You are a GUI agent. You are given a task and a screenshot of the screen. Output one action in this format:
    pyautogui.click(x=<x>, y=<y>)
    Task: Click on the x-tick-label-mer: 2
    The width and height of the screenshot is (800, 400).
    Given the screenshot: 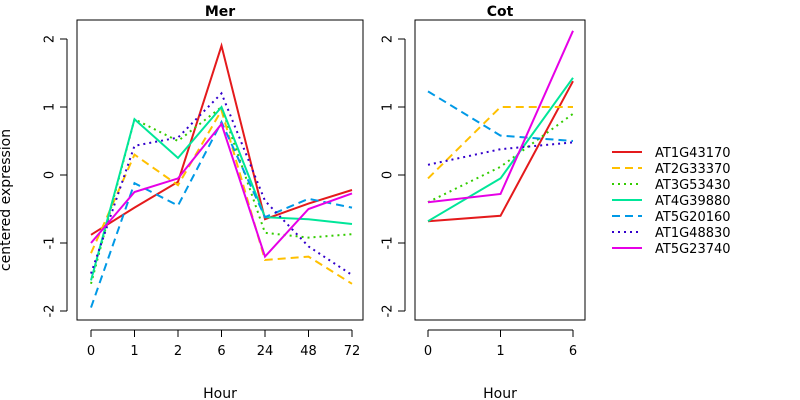 What is the action you would take?
    pyautogui.click(x=178, y=351)
    